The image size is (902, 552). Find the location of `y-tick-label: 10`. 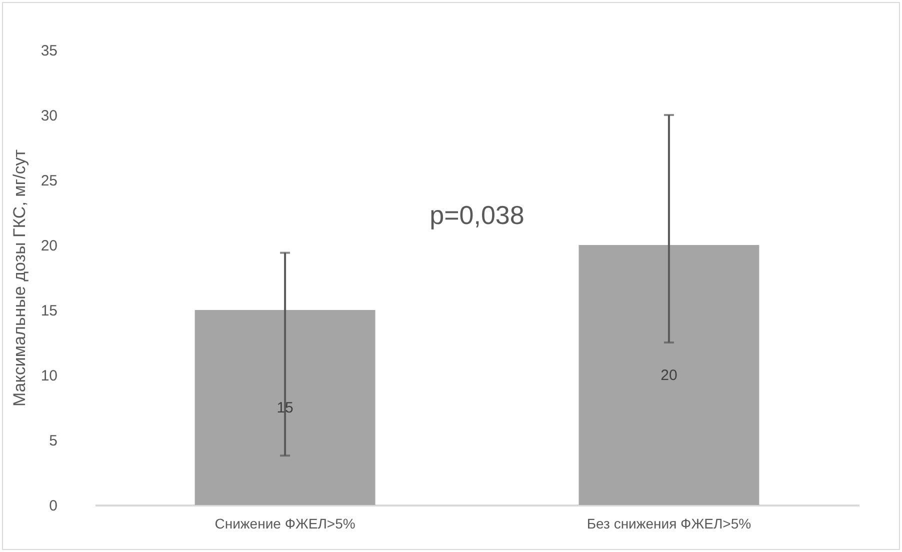

y-tick-label: 10 is located at coordinates (49, 376).